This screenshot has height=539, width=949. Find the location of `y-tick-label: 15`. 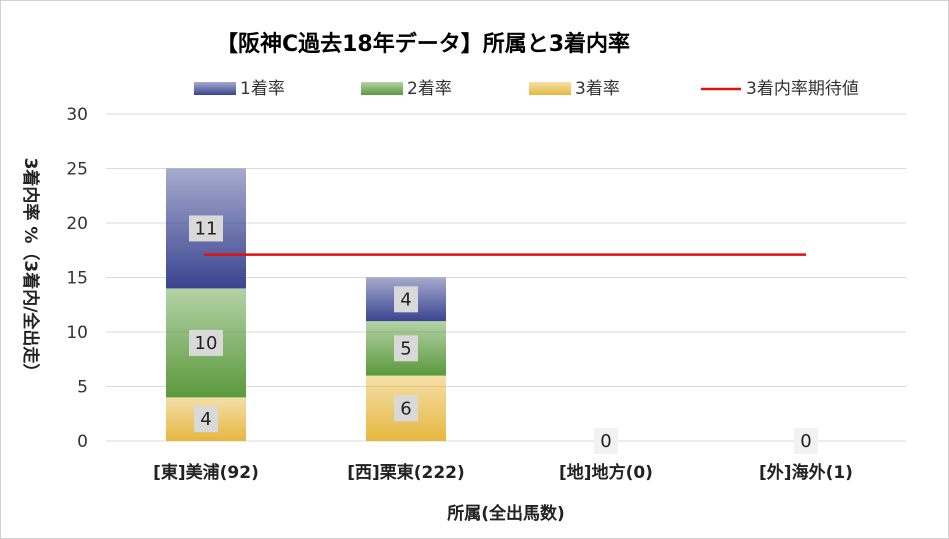

y-tick-label: 15 is located at coordinates (77, 279).